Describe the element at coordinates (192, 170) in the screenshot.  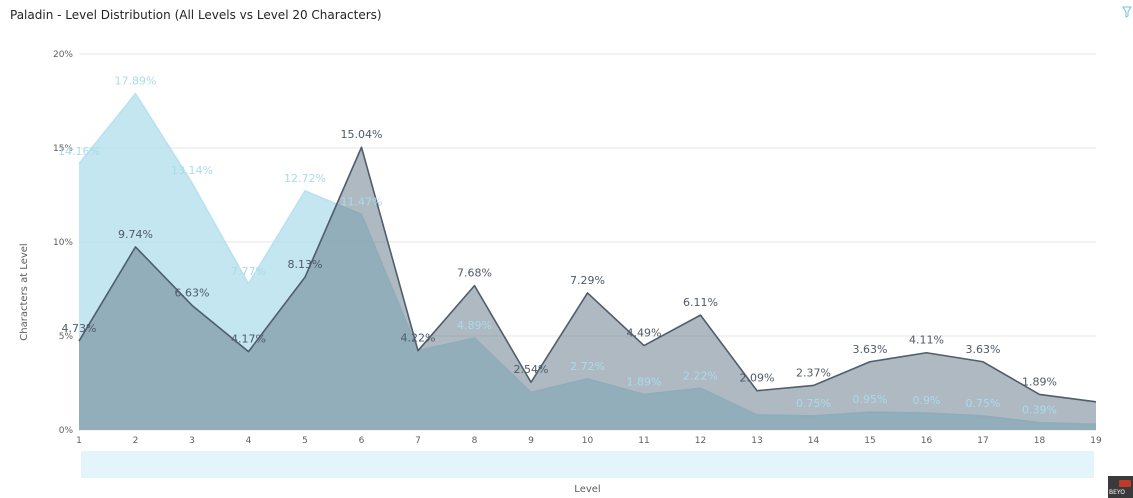
I see `data-label: 13.14%` at that location.